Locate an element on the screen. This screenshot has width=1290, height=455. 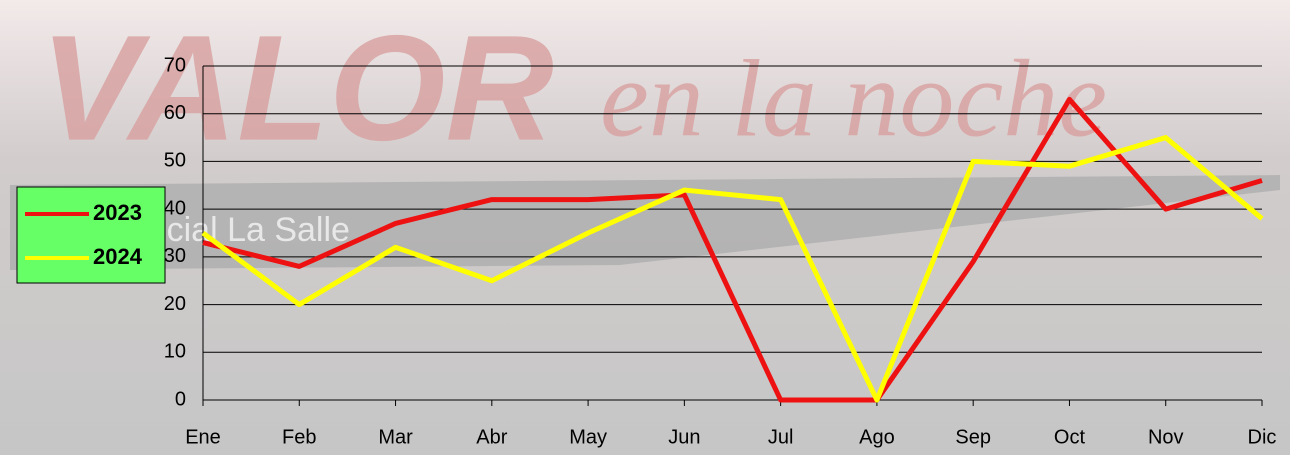
y-tick-label: 10 is located at coordinates (175, 352).